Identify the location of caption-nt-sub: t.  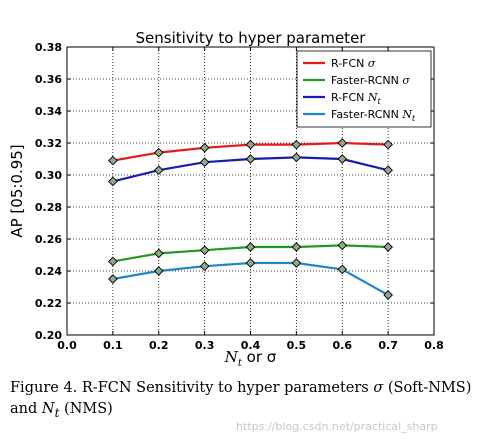
(57, 412).